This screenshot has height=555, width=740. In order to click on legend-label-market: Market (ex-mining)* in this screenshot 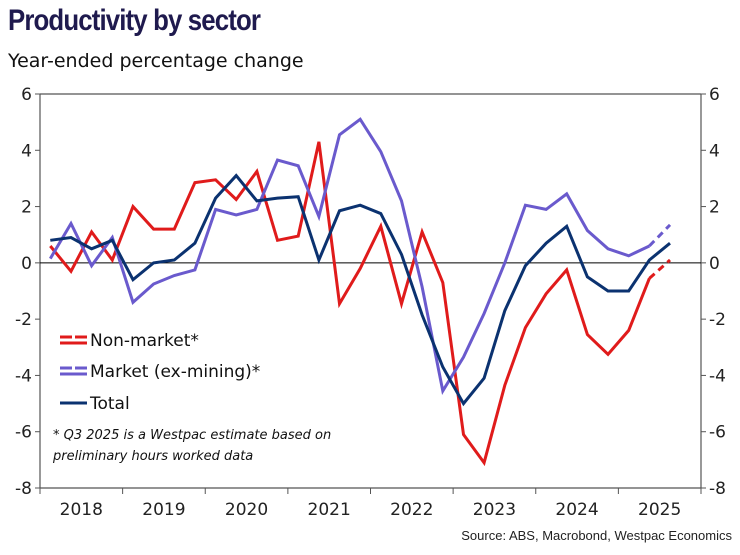, I will do `click(175, 372)`.